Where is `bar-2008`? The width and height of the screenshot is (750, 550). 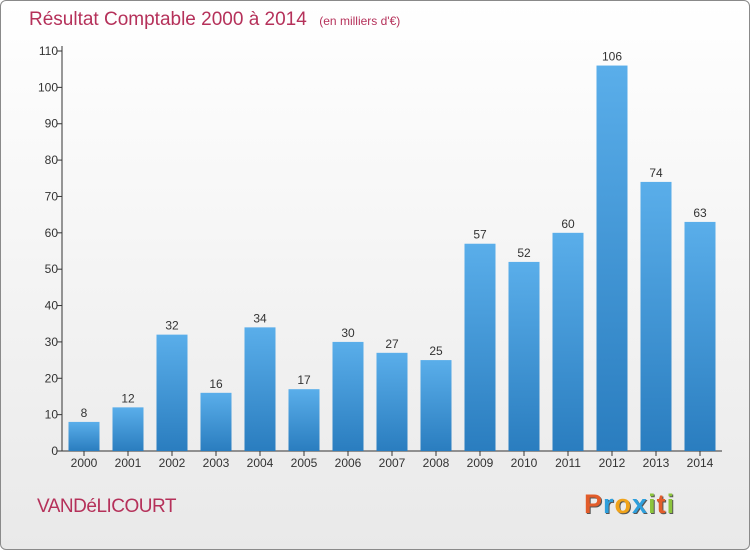 bar-2008 is located at coordinates (436, 405).